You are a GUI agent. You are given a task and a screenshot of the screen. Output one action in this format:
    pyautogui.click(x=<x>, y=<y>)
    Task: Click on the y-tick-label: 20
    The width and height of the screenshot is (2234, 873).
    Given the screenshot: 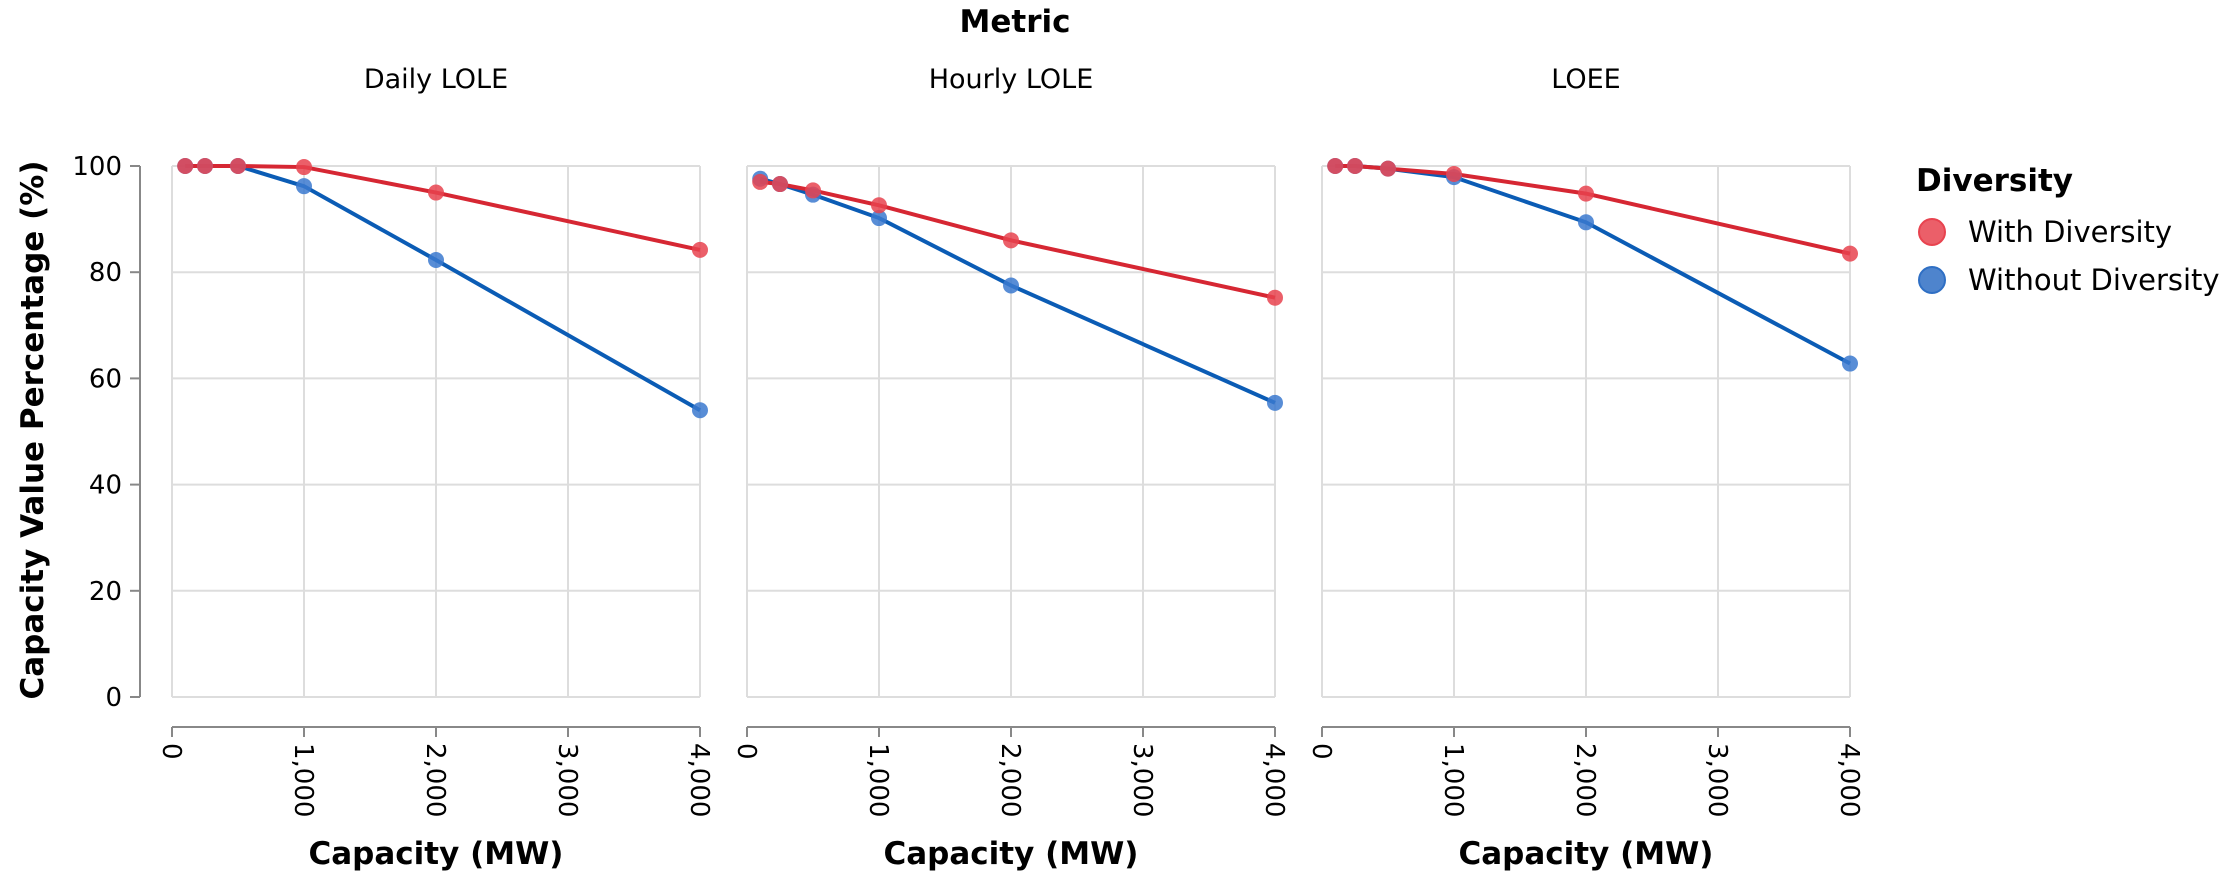 What is the action you would take?
    pyautogui.click(x=105, y=592)
    